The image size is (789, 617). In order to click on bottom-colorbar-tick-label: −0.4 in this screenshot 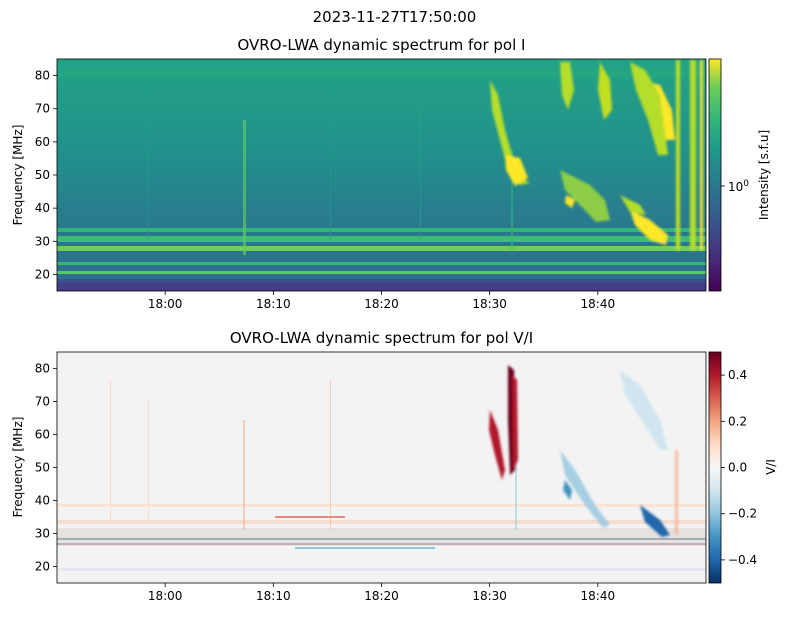, I will do `click(742, 560)`.